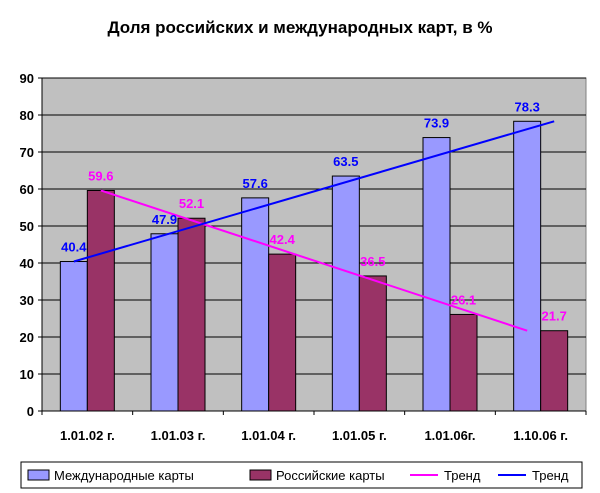  What do you see at coordinates (27, 115) in the screenshot?
I see `y-tick-label: 80` at bounding box center [27, 115].